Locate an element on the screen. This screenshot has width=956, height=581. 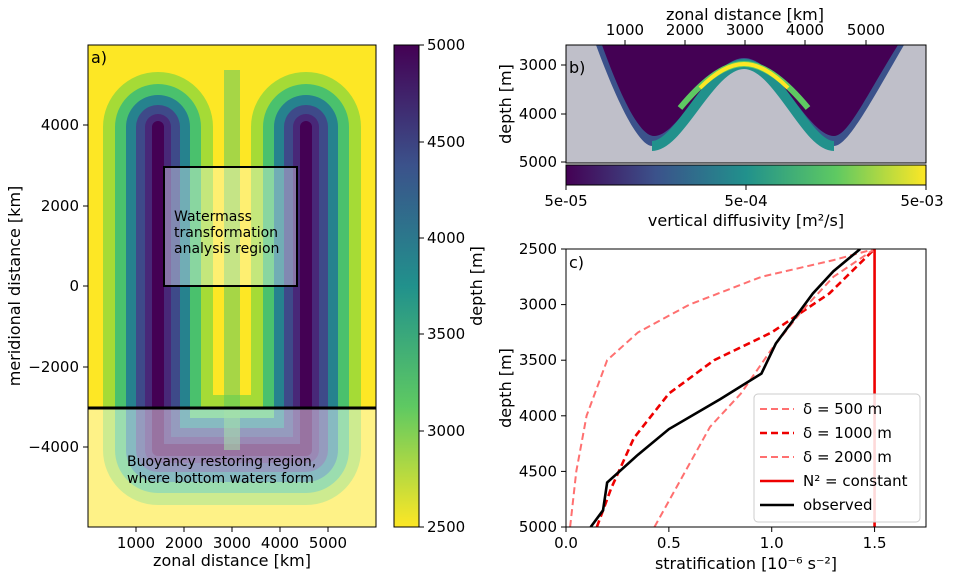
panel-c-xlabel: stratification [10⁻⁶ s⁻²] is located at coordinates (746, 563).